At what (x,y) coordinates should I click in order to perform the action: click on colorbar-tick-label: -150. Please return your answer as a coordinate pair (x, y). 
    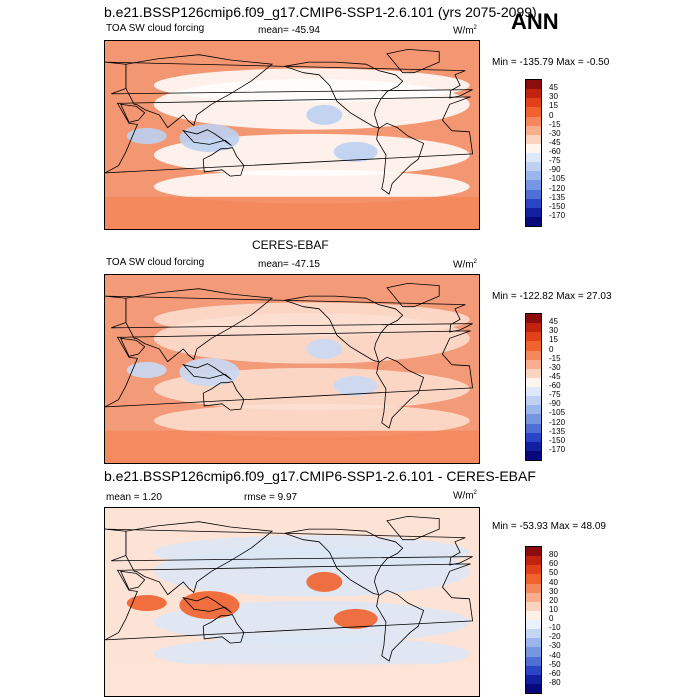
    Looking at the image, I should click on (557, 206).